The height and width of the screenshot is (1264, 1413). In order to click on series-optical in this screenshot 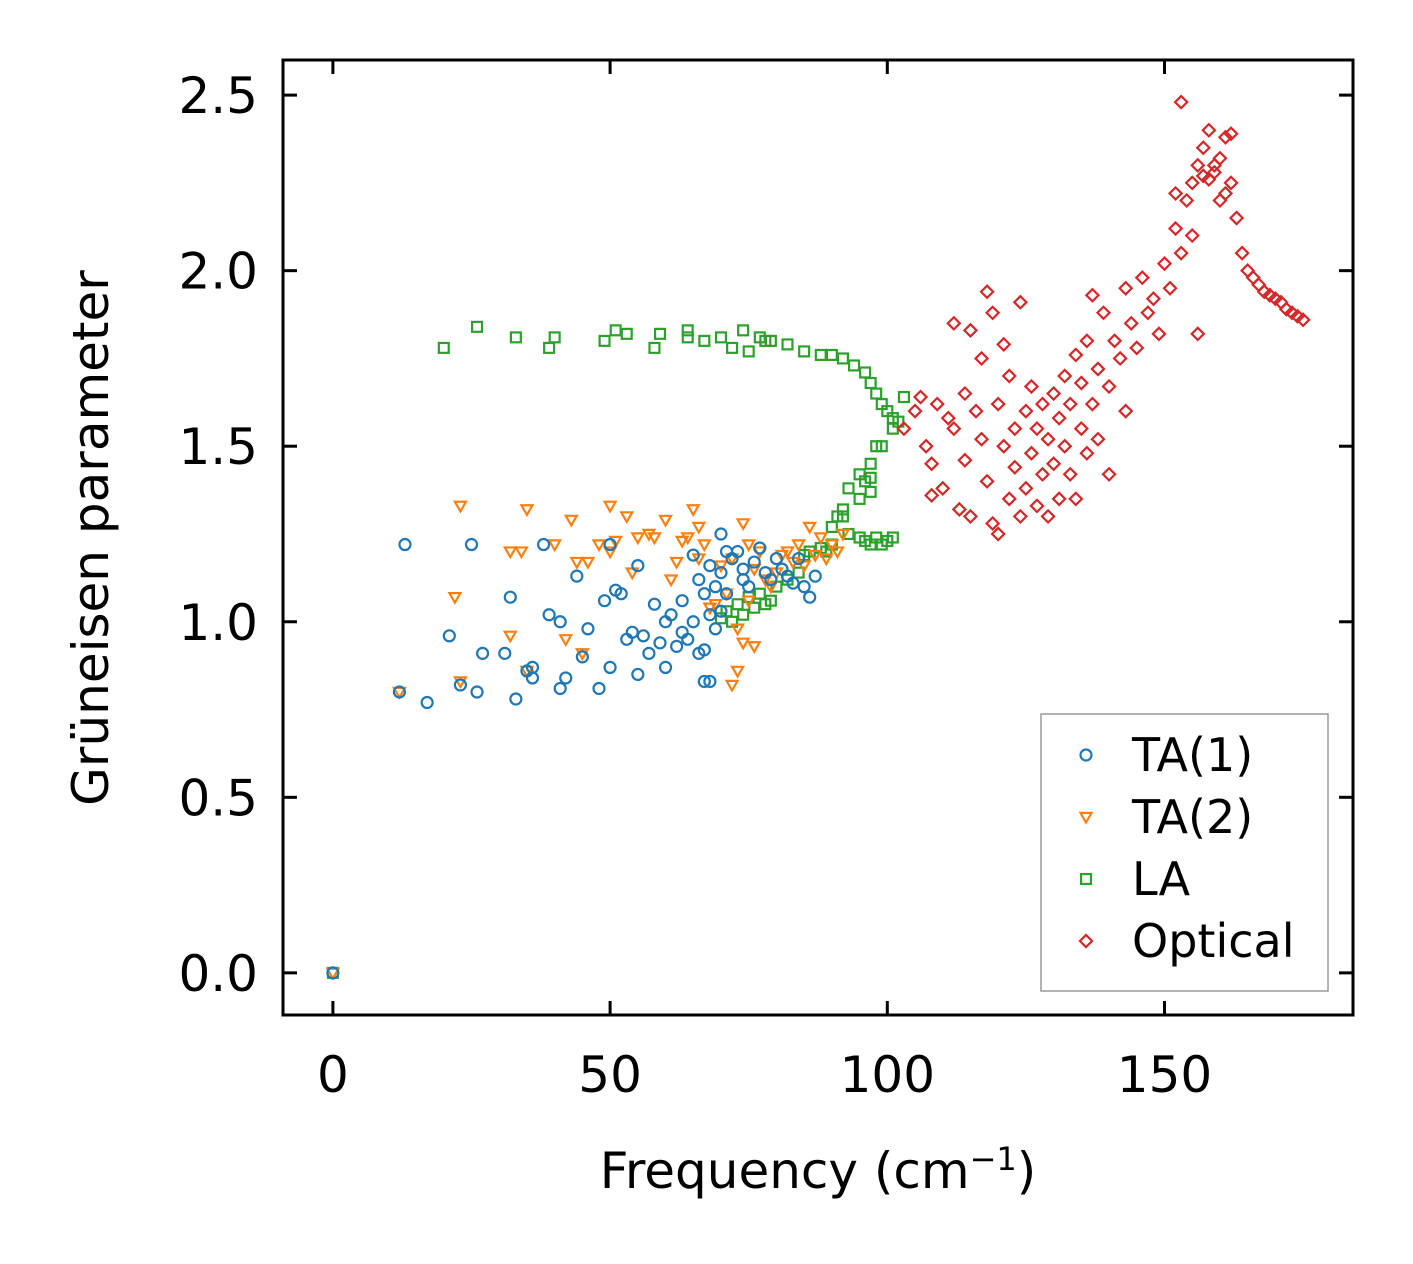, I will do `click(1103, 318)`.